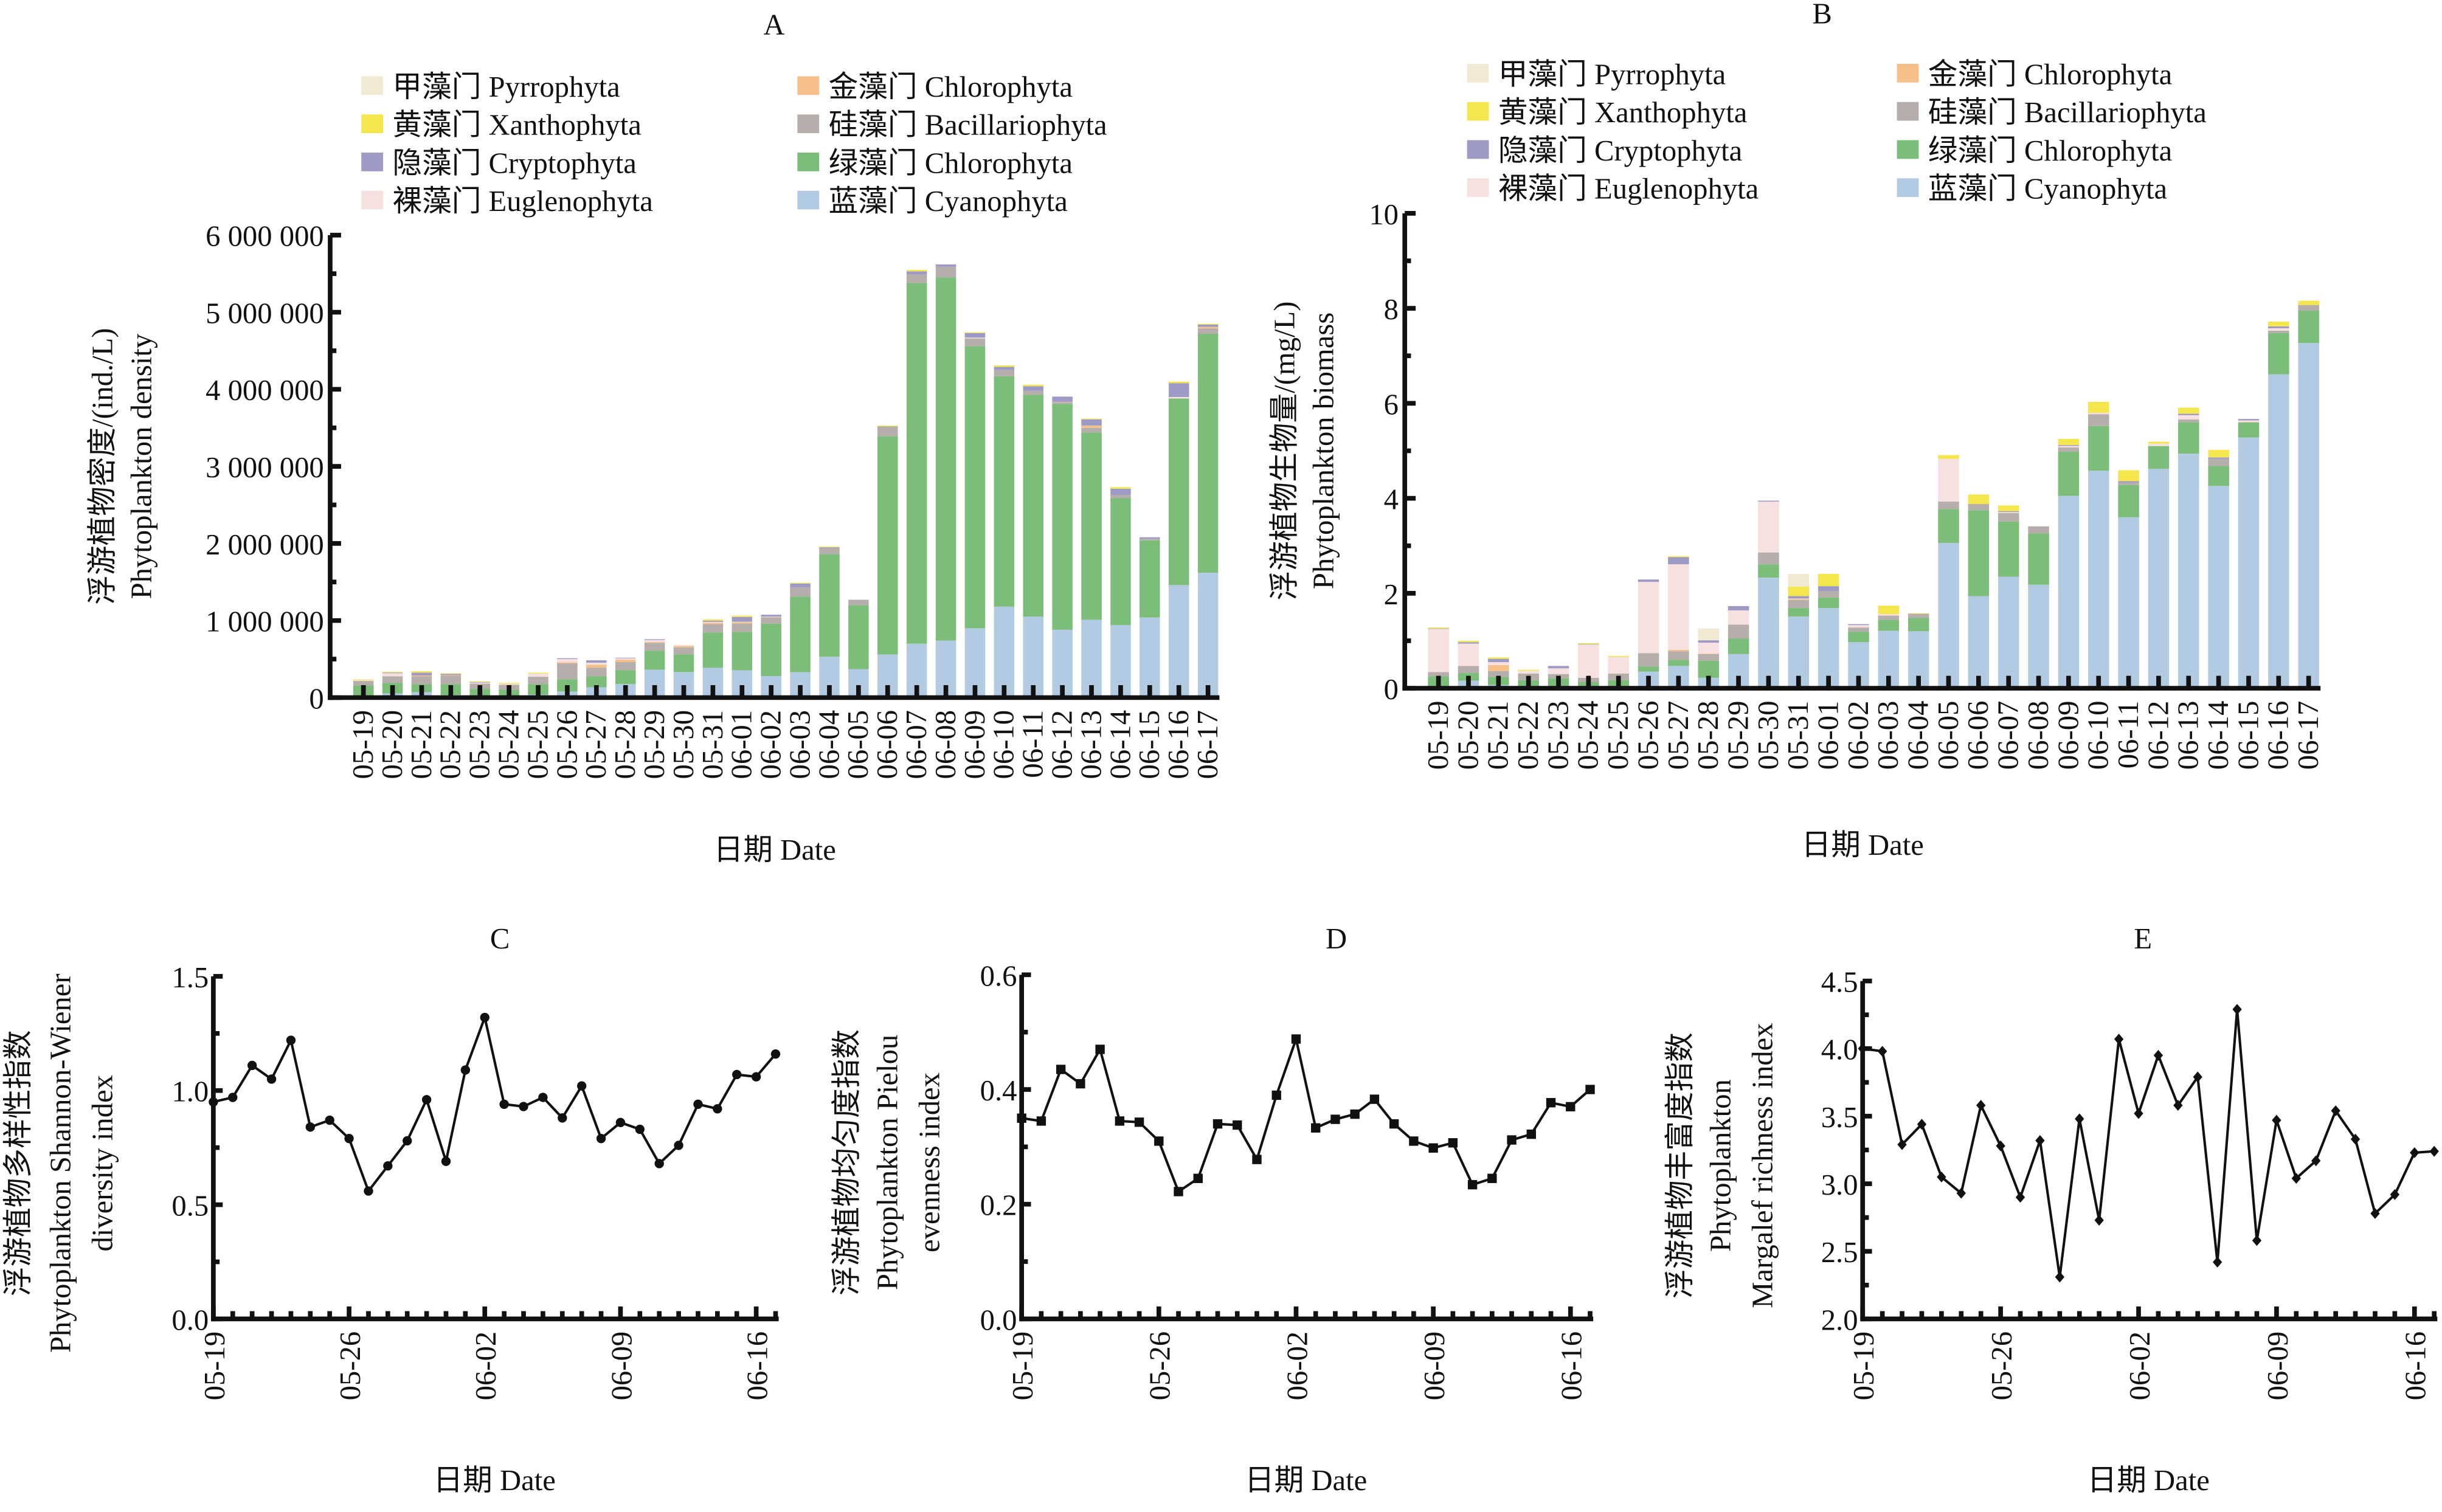 The height and width of the screenshot is (1512, 2442). I want to click on x-tick-label: 06-10, so click(2098, 735).